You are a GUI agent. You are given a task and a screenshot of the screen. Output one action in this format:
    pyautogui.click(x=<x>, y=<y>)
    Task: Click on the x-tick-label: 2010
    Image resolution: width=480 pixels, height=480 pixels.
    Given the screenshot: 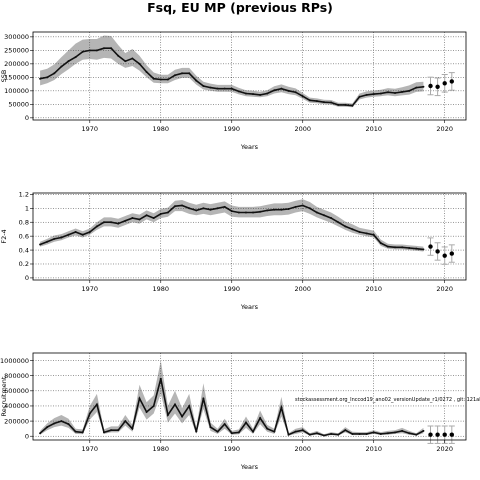 What is the action you would take?
    pyautogui.click(x=373, y=129)
    